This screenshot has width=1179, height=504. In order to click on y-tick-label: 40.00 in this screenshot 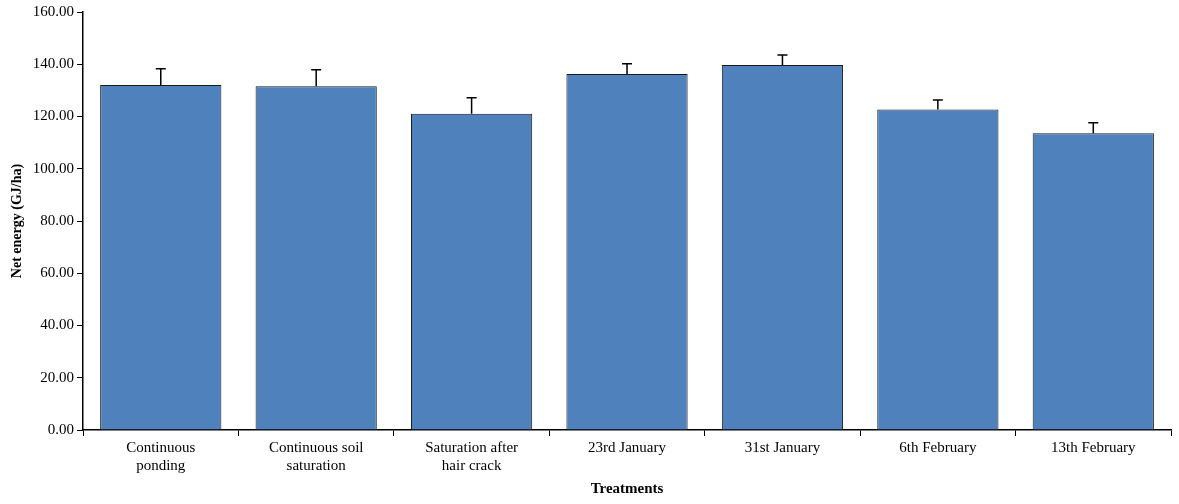, I will do `click(57, 324)`.